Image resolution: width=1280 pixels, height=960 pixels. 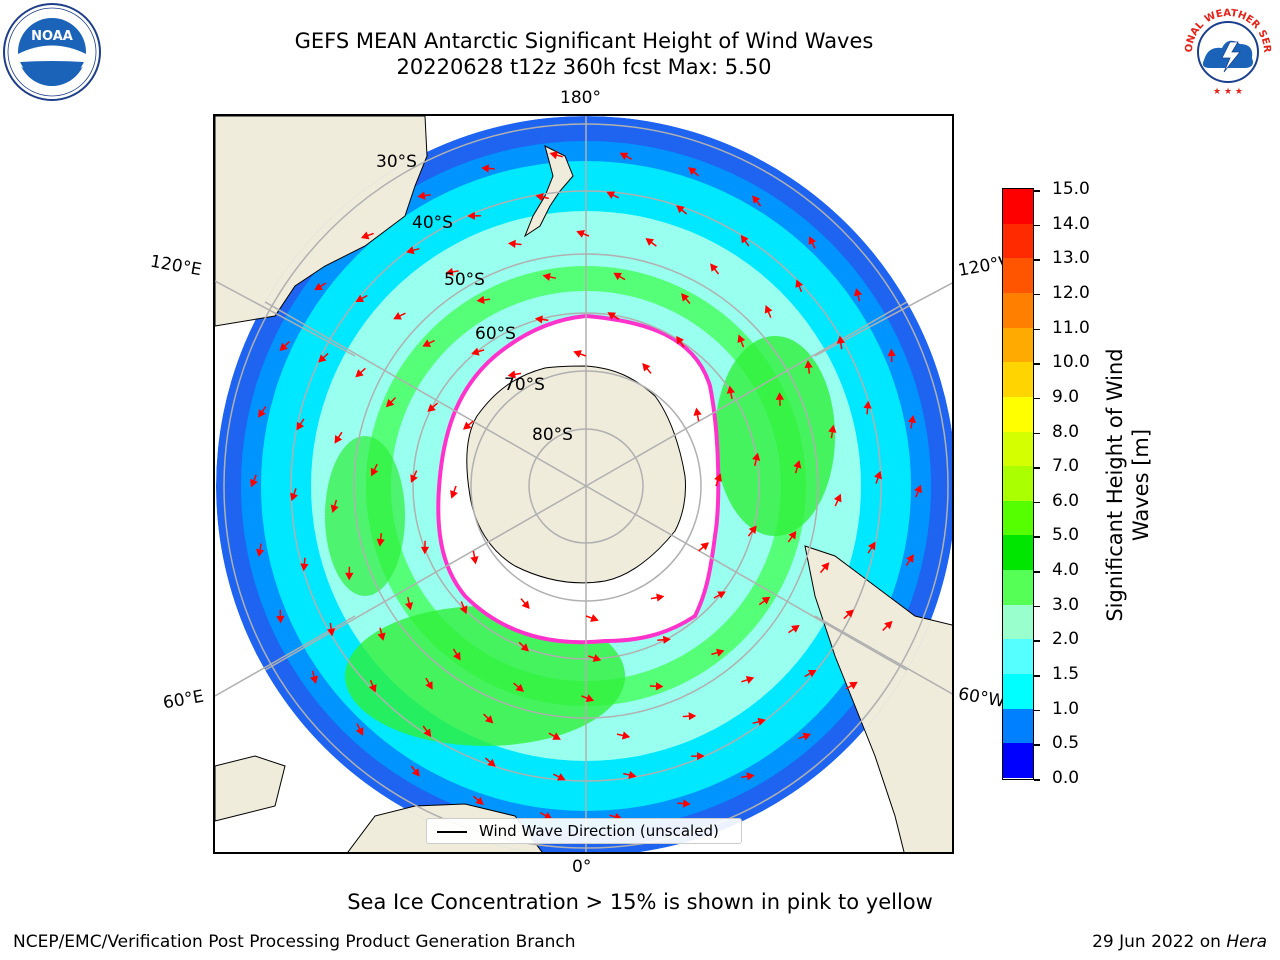 What do you see at coordinates (1071, 258) in the screenshot?
I see `colorbar-tick-label: 13.0` at bounding box center [1071, 258].